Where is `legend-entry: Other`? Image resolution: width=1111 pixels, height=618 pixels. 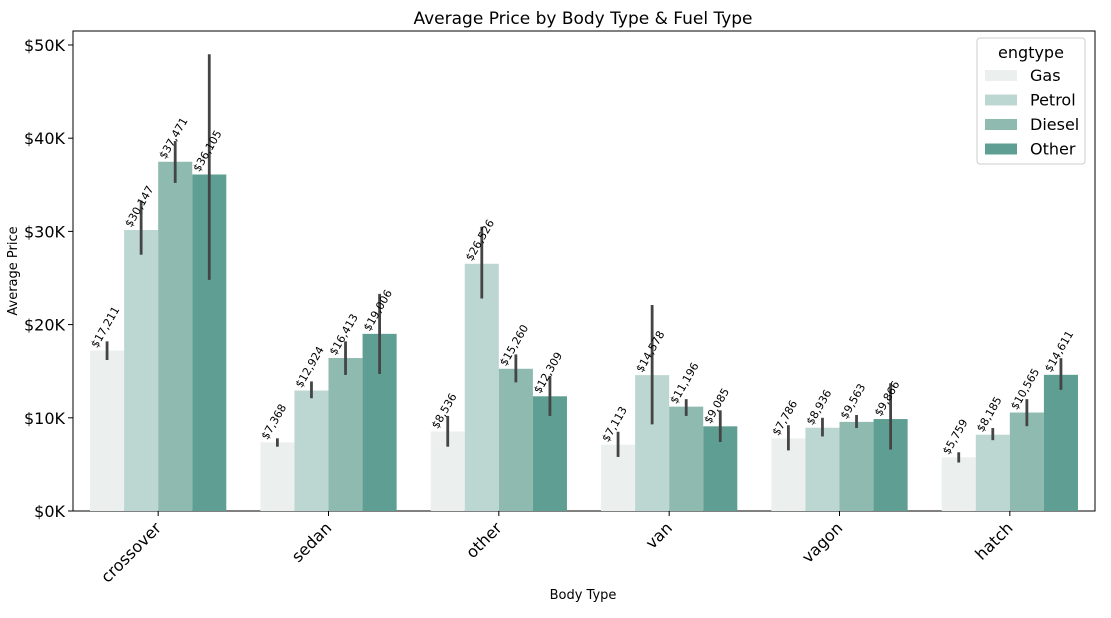 legend-entry: Other is located at coordinates (1053, 149).